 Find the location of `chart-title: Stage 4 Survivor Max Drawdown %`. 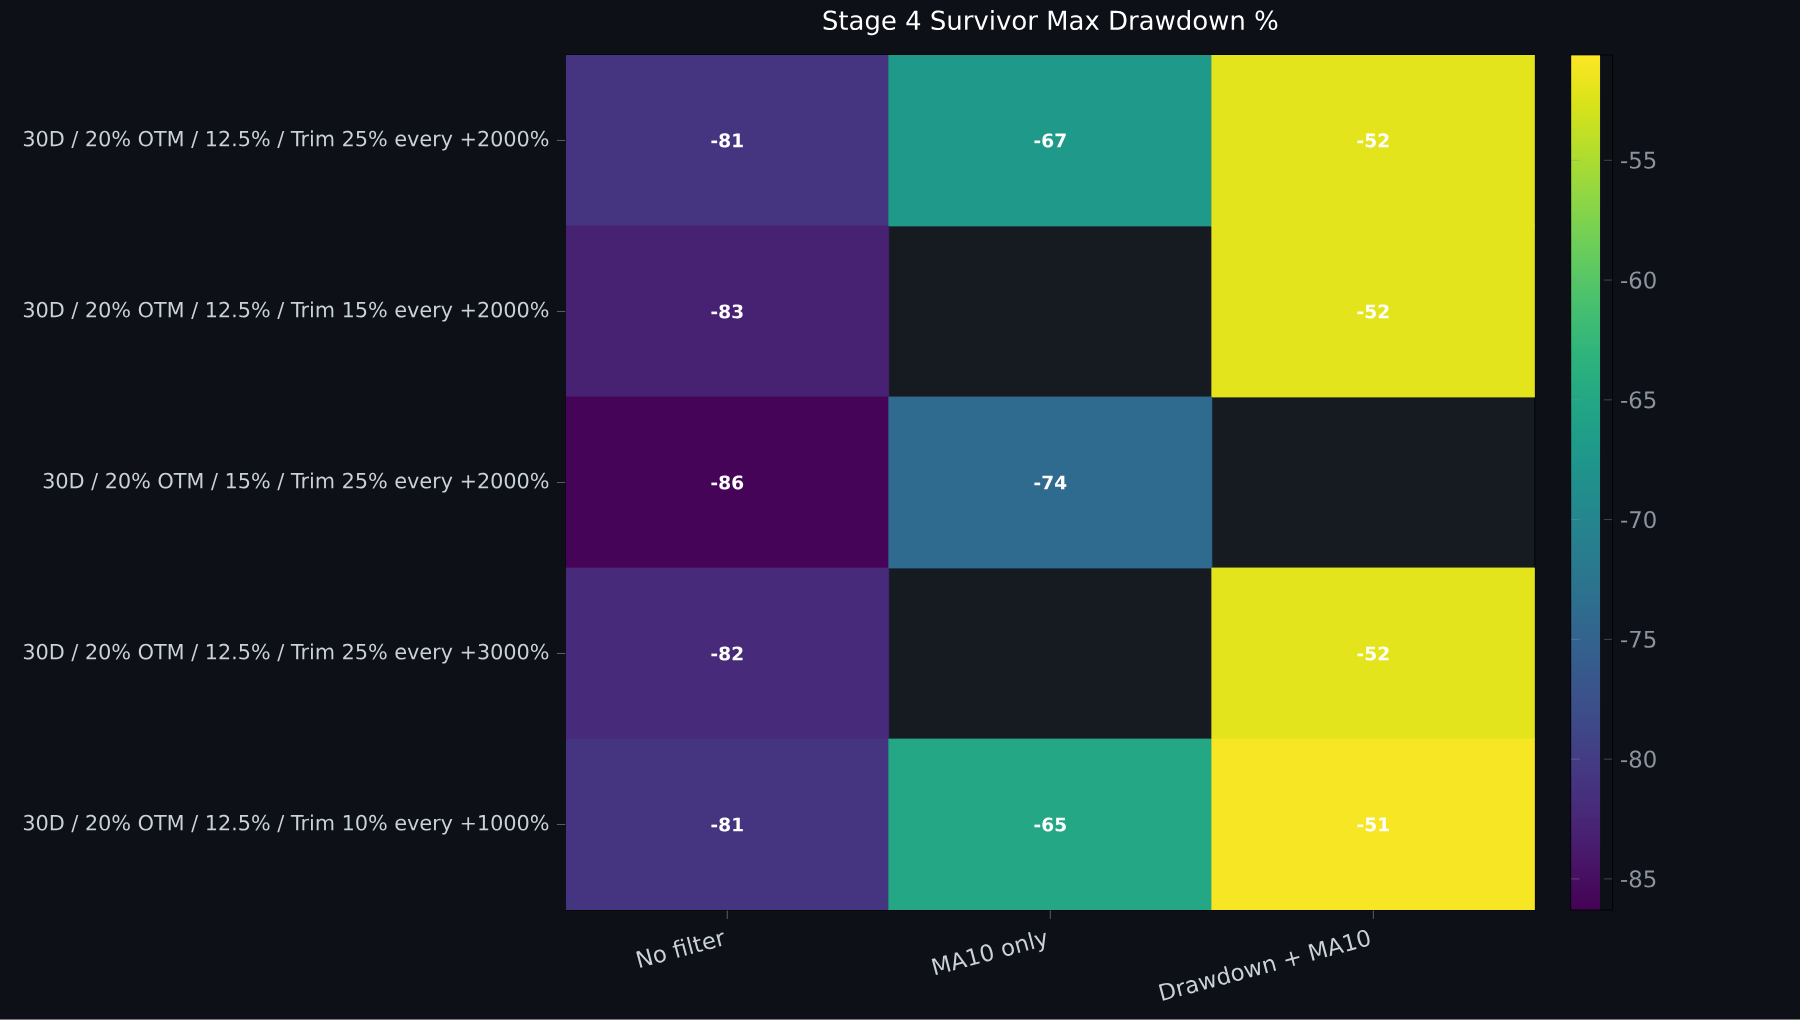

chart-title: Stage 4 Survivor Max Drawdown % is located at coordinates (1050, 23).